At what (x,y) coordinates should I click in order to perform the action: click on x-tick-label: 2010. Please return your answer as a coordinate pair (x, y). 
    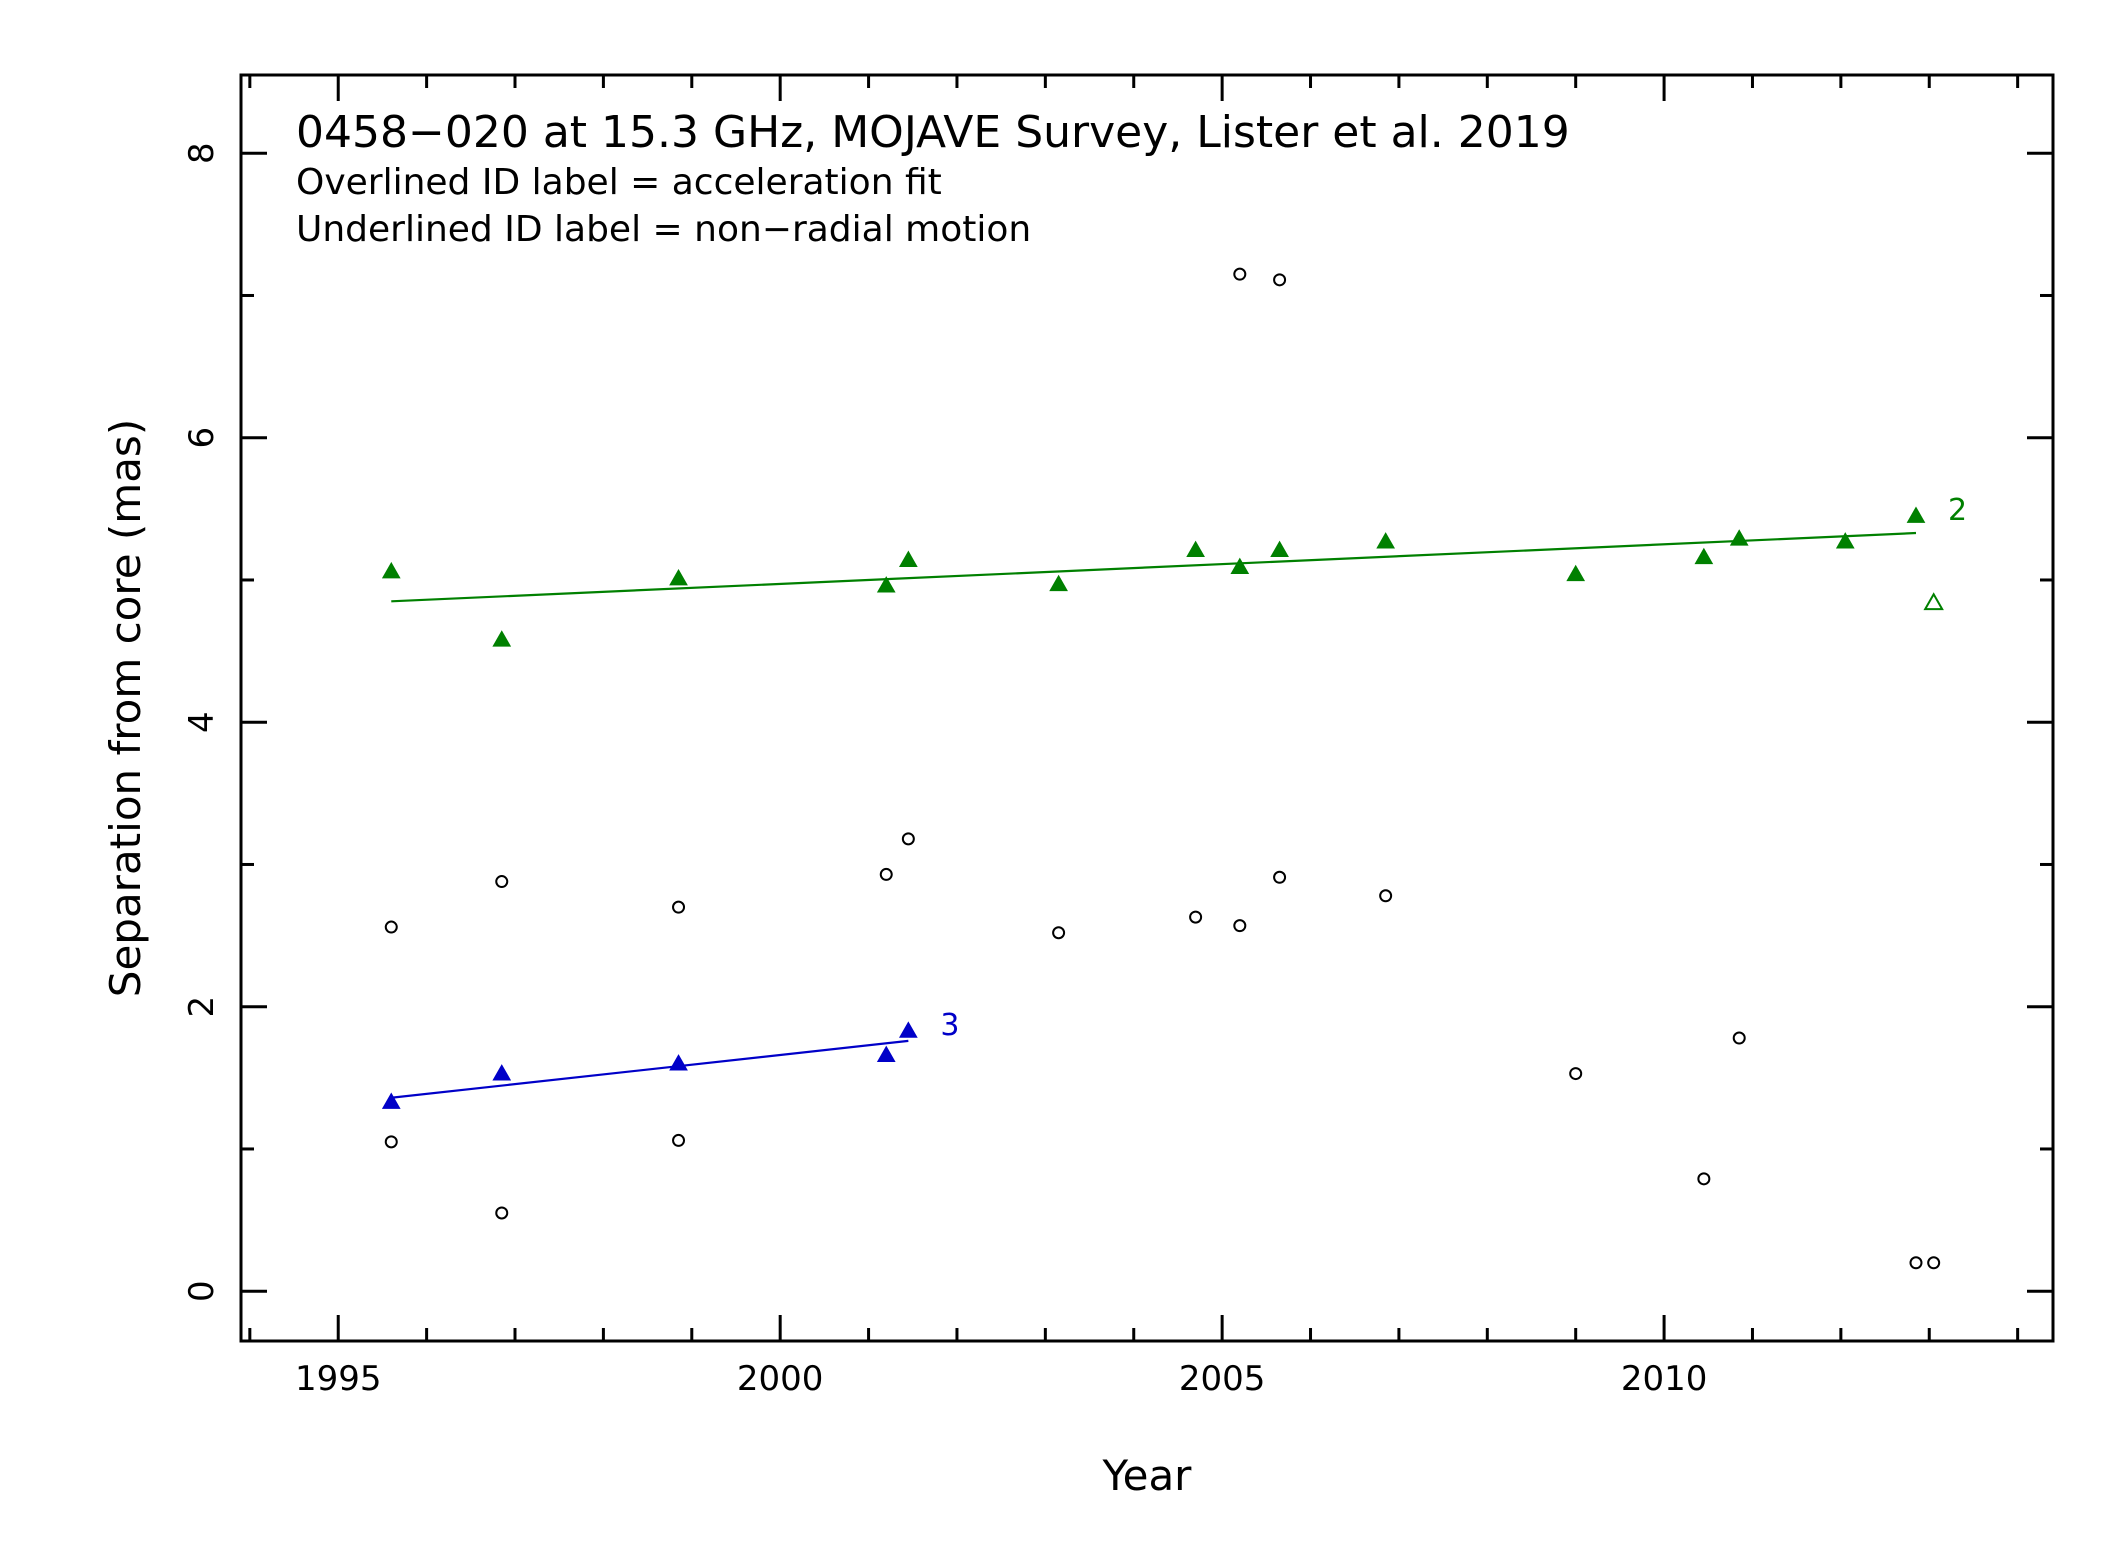
    Looking at the image, I should click on (1664, 1379).